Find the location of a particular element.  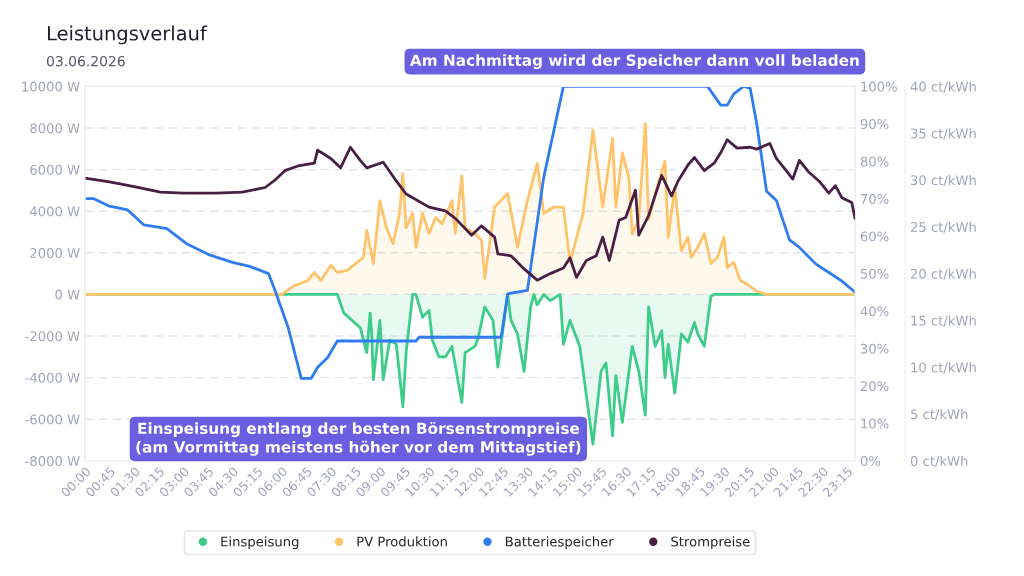

y2-tick-label: 50% is located at coordinates (874, 273).